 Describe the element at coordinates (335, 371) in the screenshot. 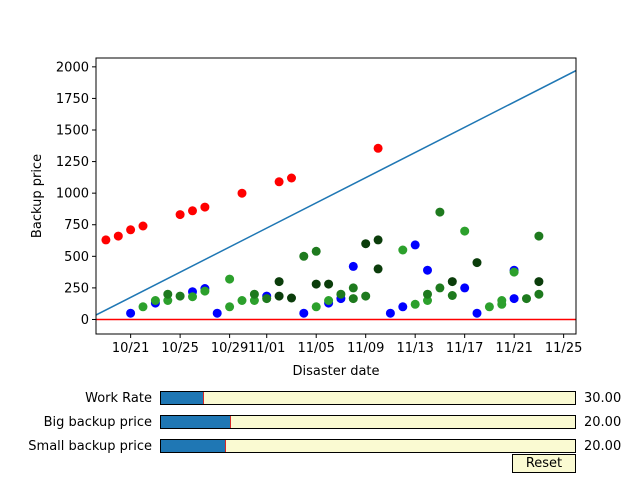

I see `x-axis-label: Disaster date` at that location.